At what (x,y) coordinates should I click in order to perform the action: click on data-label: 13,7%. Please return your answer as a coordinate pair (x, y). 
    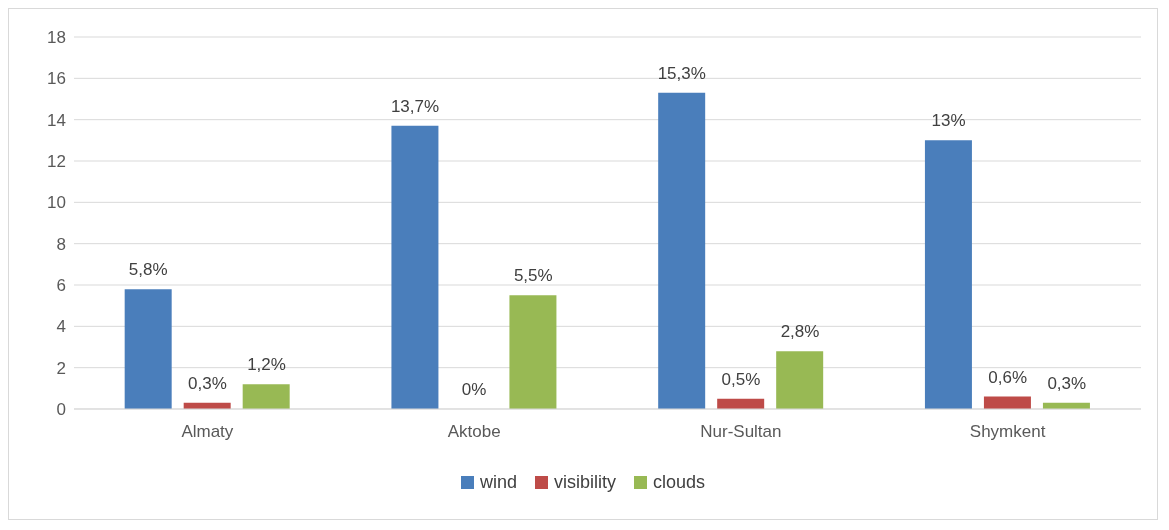
    Looking at the image, I should click on (415, 106).